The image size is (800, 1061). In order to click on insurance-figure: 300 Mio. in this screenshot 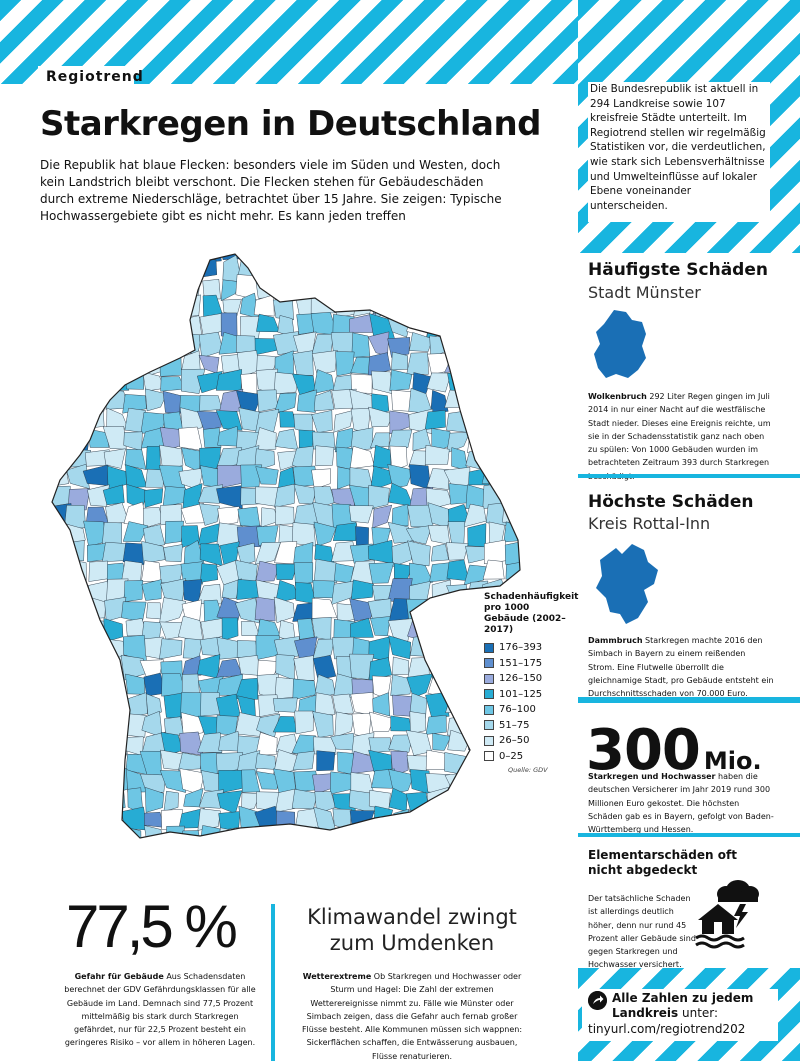, I will do `click(674, 750)`.